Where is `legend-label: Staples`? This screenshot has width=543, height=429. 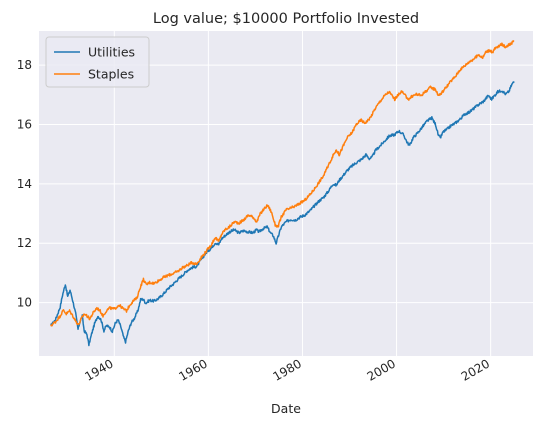 legend-label: Staples is located at coordinates (111, 74).